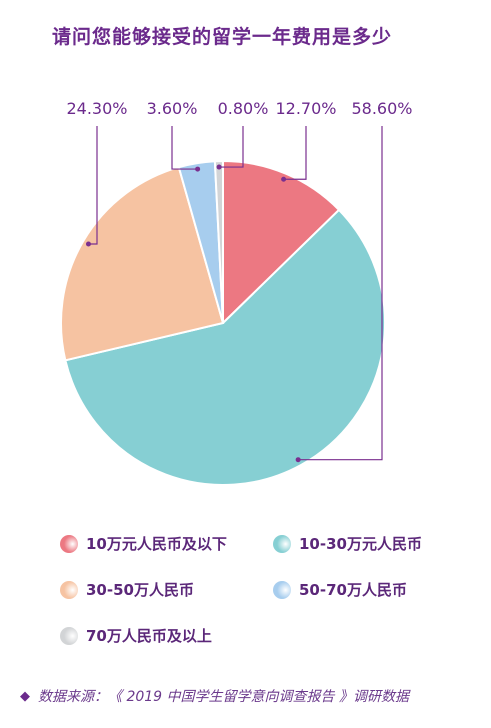  What do you see at coordinates (149, 636) in the screenshot?
I see `legend-label: 70万人民币及以上` at bounding box center [149, 636].